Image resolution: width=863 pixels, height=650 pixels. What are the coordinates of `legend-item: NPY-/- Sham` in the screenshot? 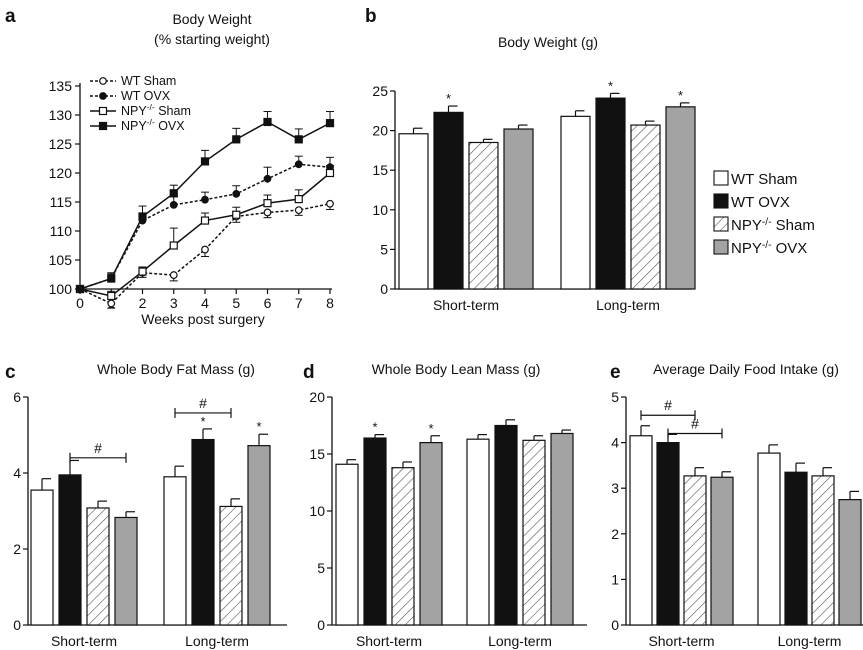 It's located at (764, 225).